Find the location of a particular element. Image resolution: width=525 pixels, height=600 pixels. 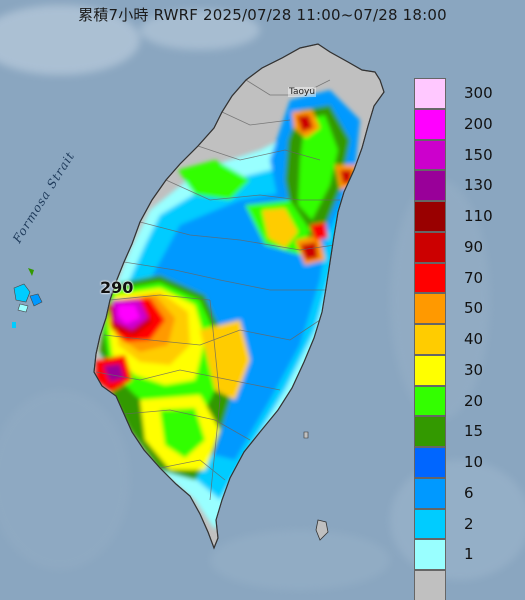

legend-label: 50 is located at coordinates (474, 308).